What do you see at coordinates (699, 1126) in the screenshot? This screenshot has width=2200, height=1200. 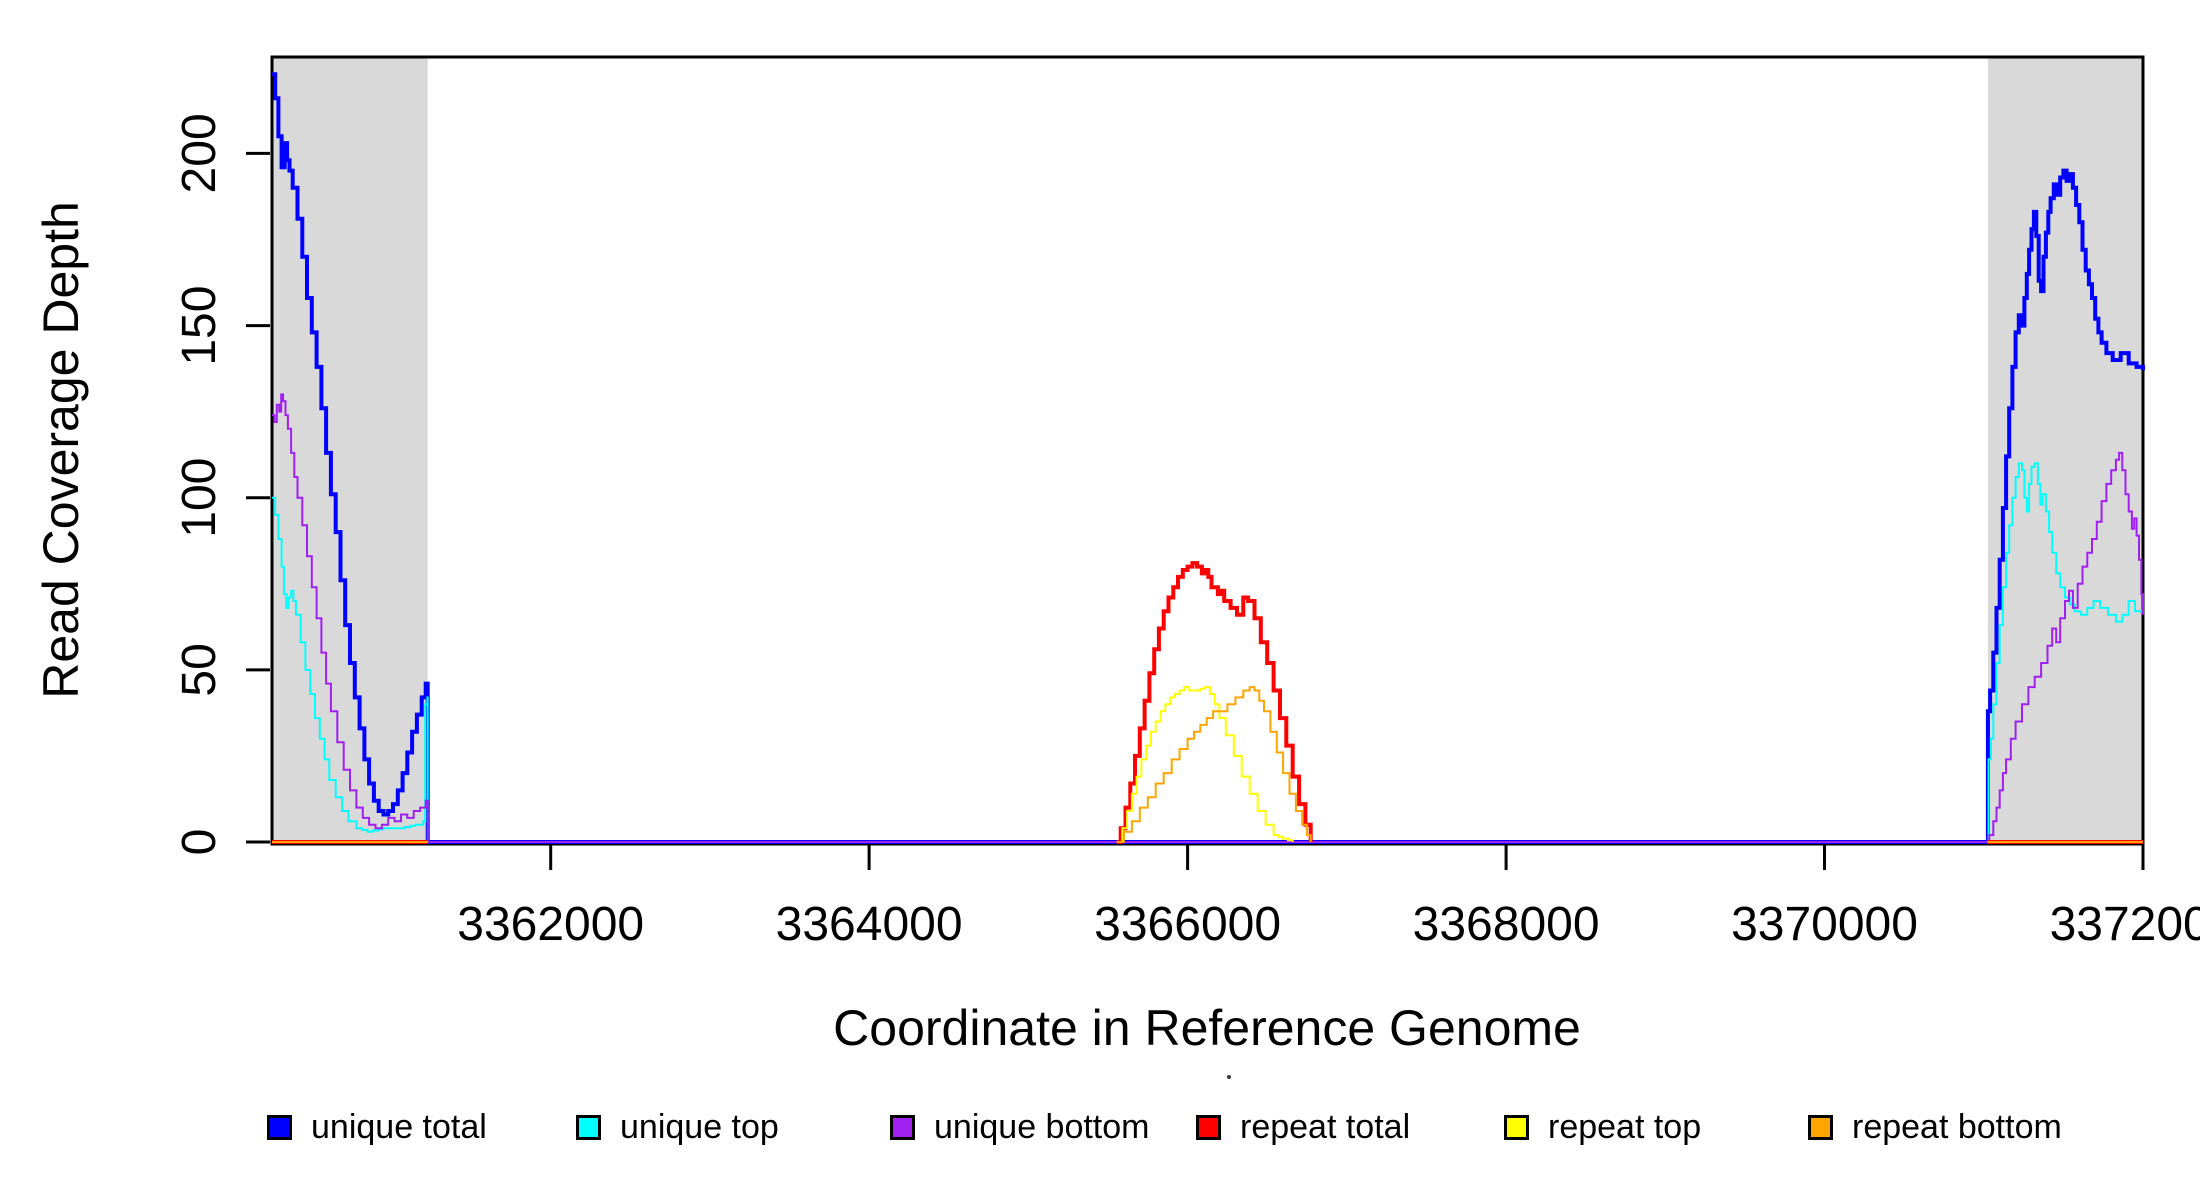 I see `legend-label: unique top` at bounding box center [699, 1126].